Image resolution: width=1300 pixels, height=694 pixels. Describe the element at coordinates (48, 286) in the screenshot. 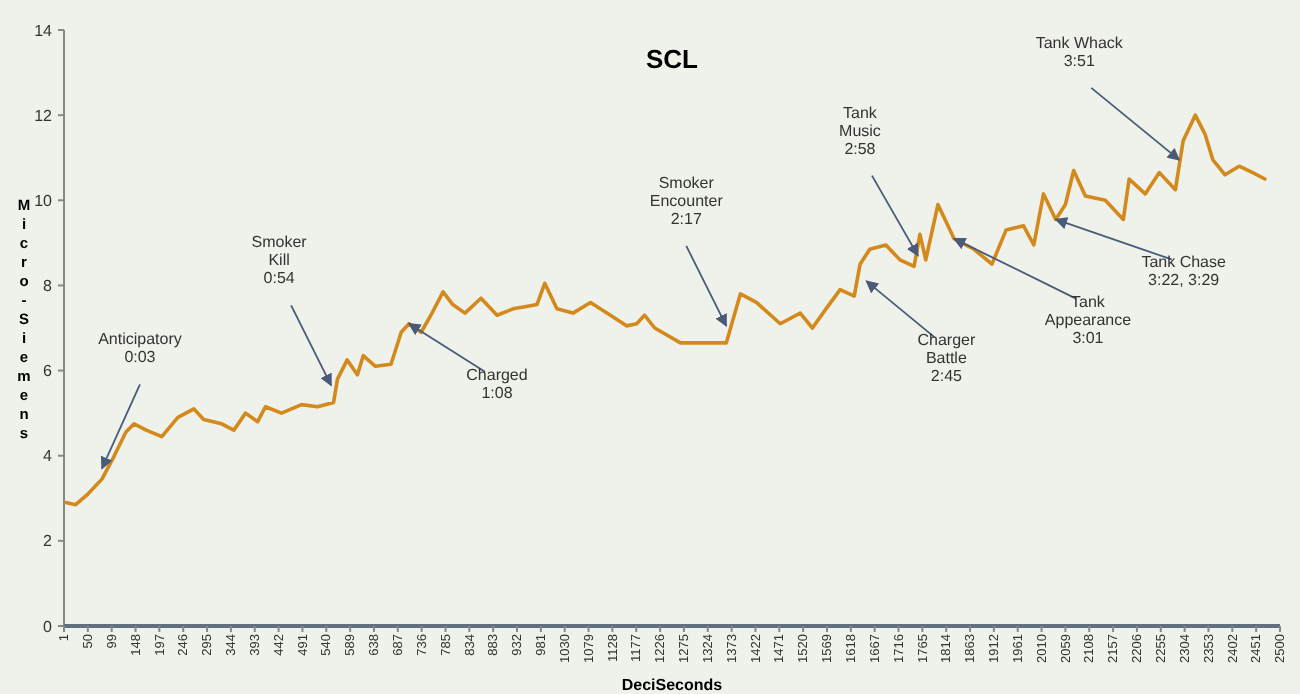

I see `y-tick-label: 8` at that location.